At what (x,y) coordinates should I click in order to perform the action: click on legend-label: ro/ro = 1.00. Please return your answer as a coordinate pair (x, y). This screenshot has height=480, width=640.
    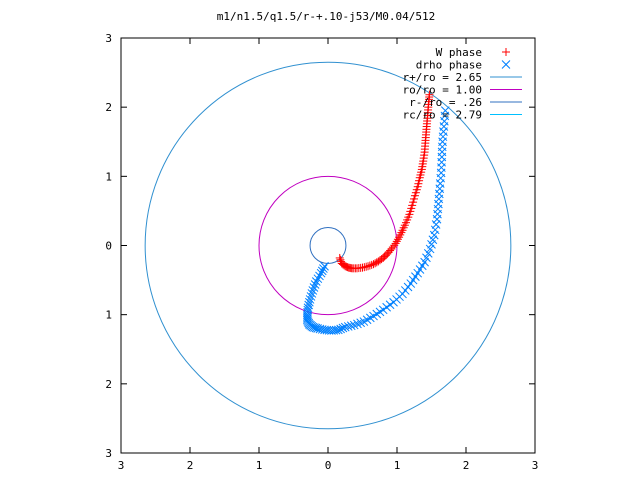
    Looking at the image, I should click on (442, 90).